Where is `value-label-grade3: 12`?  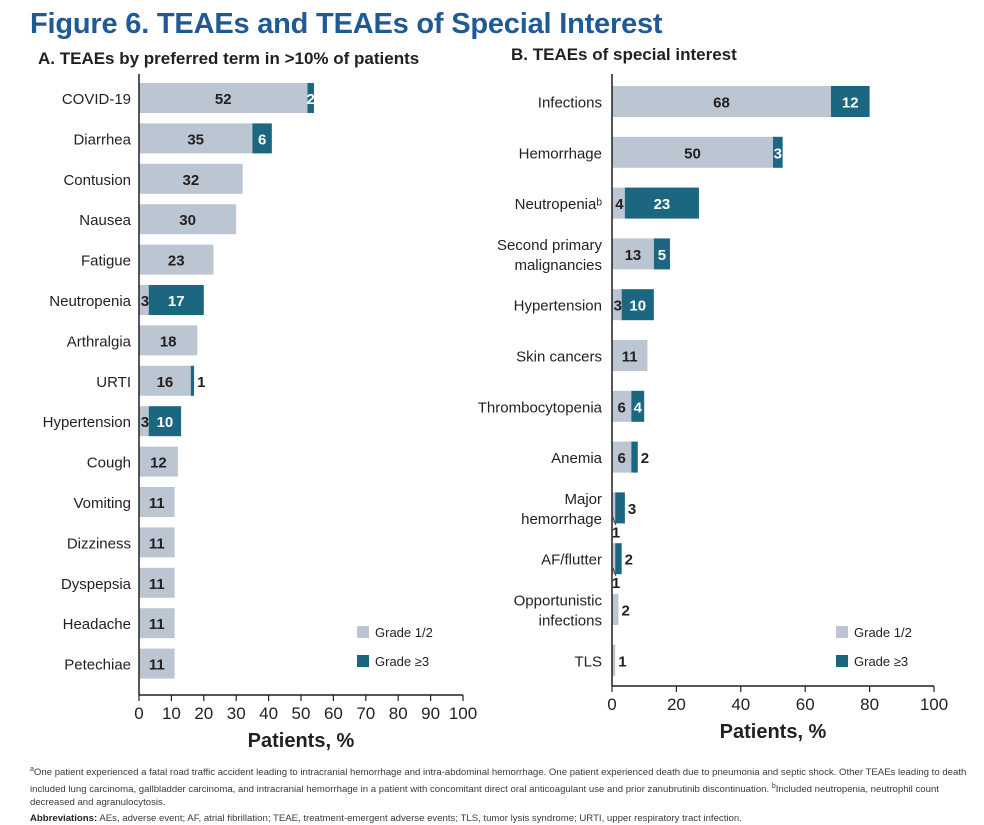 value-label-grade3: 12 is located at coordinates (850, 103).